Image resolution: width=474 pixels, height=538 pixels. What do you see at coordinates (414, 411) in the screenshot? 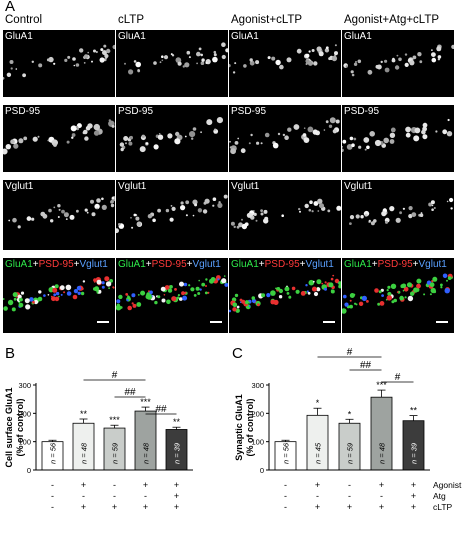
I see `significance-stars: **` at bounding box center [414, 411].